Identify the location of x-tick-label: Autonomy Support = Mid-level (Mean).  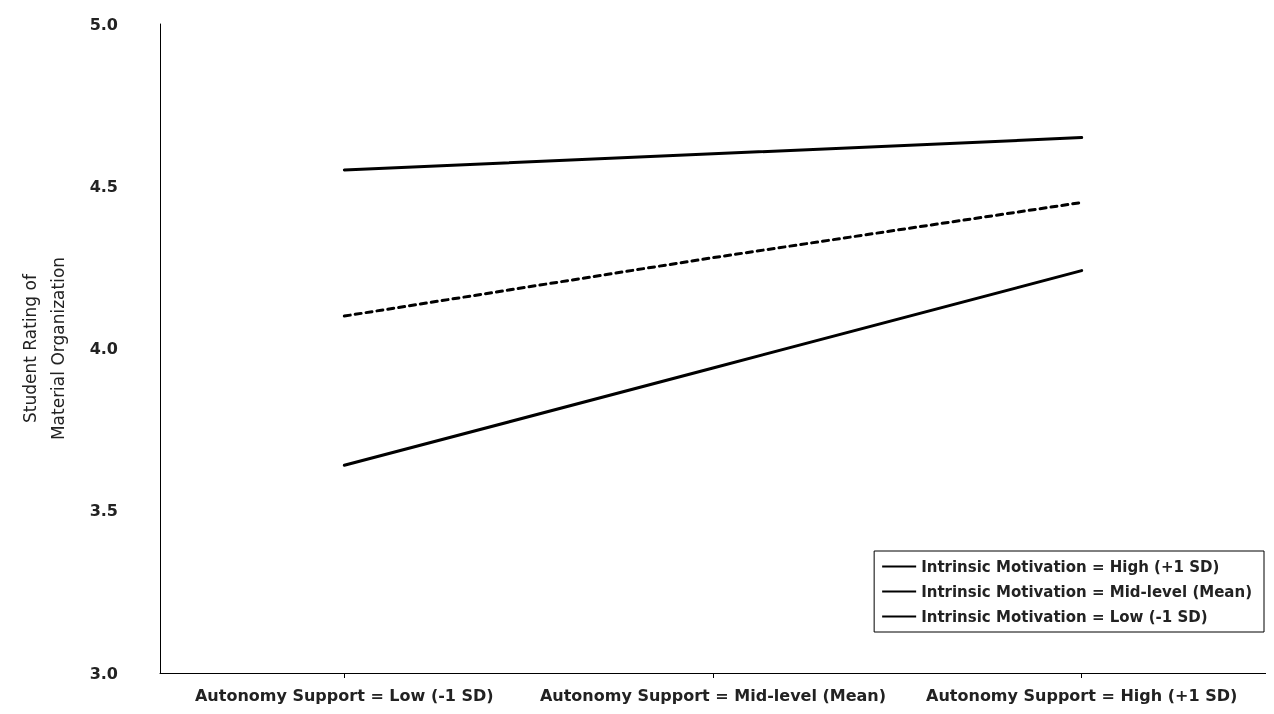
(713, 695).